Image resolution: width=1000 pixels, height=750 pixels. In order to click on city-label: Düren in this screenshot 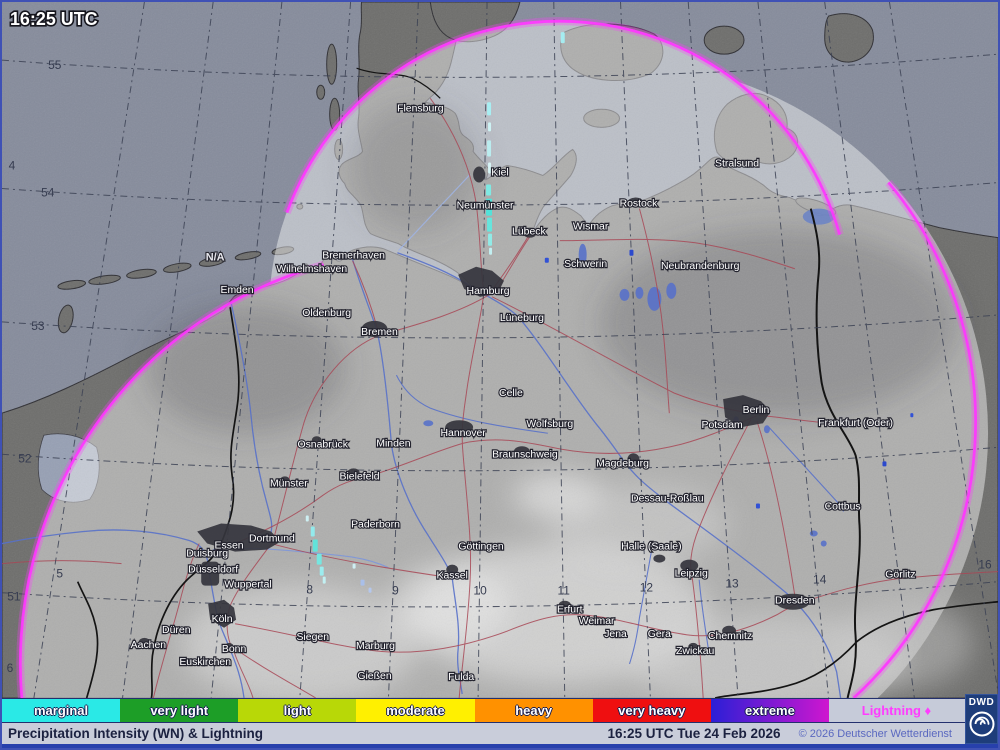, I will do `click(176, 630)`.